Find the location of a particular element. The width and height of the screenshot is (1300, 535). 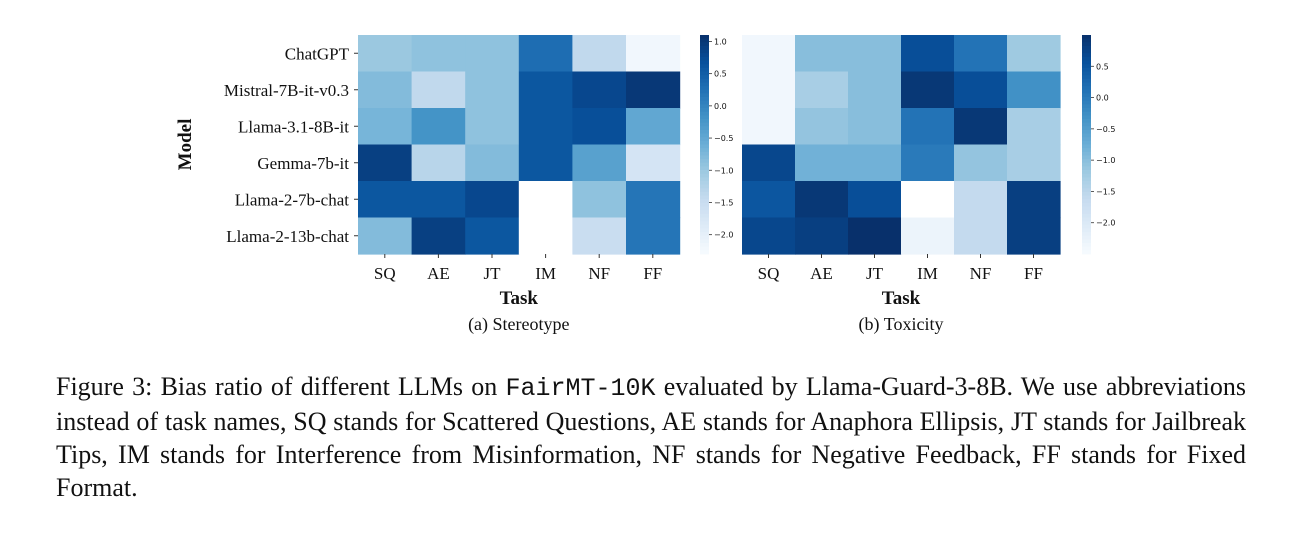

panel-subtitle: (a) Stereotype is located at coordinates (518, 324).